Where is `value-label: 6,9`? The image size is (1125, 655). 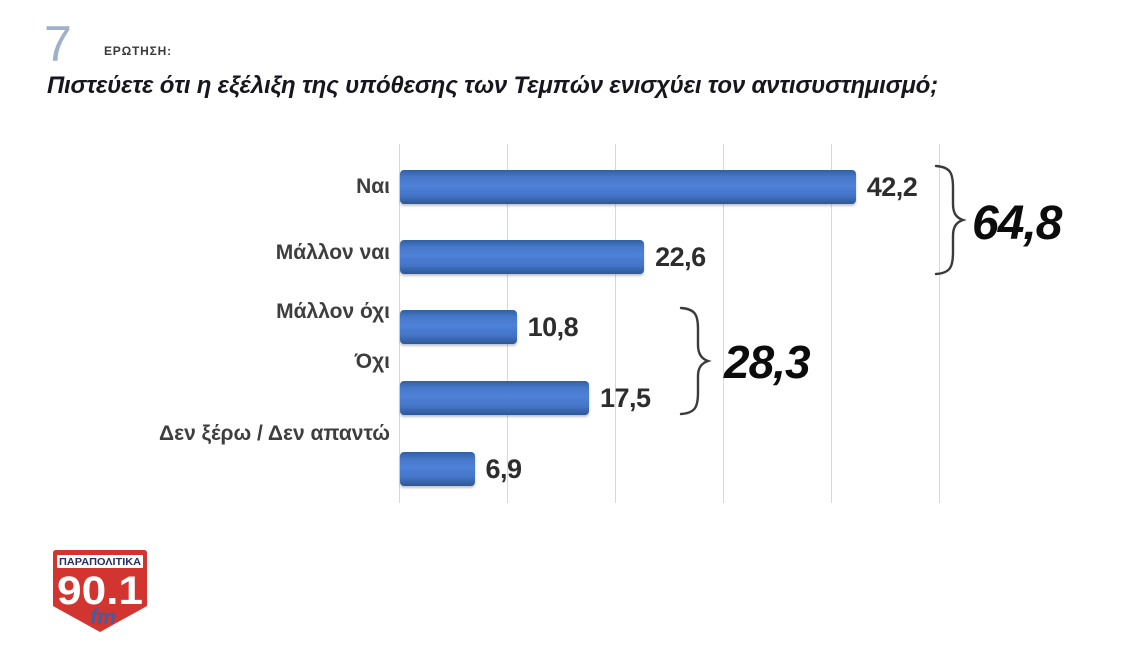 value-label: 6,9 is located at coordinates (504, 469).